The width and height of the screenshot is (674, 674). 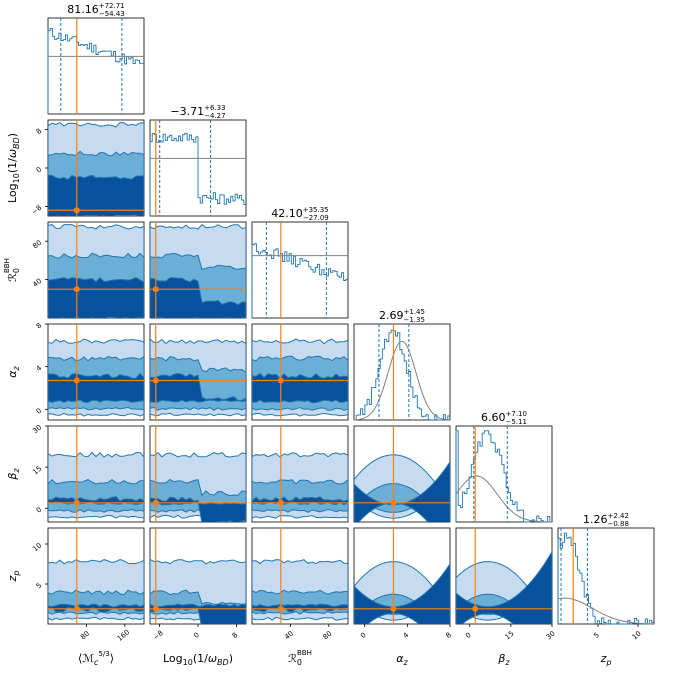 What do you see at coordinates (300, 576) in the screenshot?
I see `contour-panel-r0-zp` at bounding box center [300, 576].